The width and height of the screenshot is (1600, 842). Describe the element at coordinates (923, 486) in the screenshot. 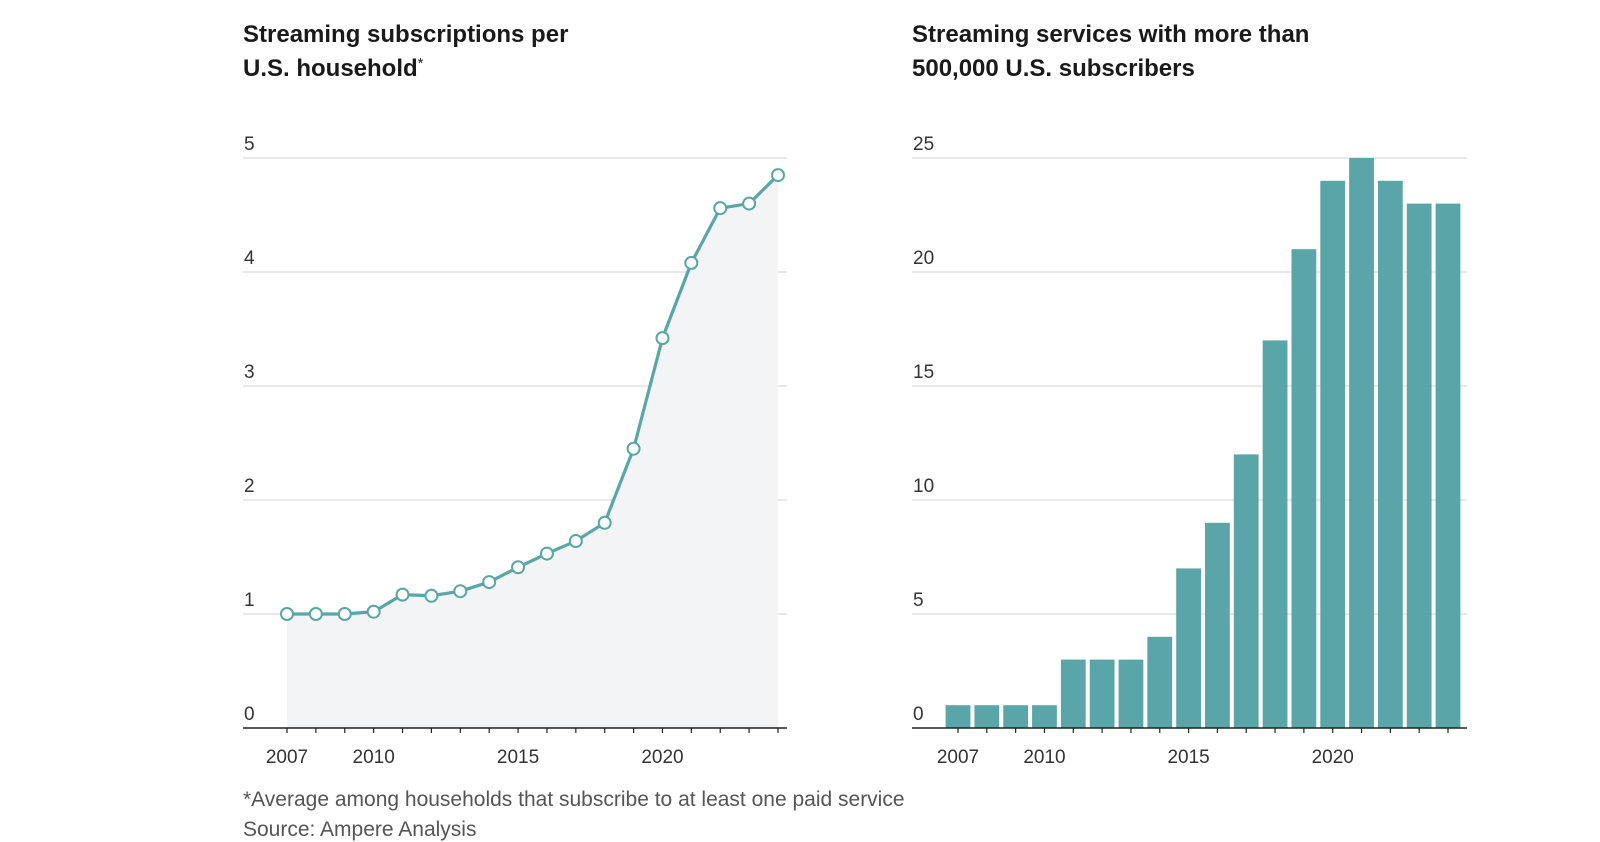

I see `y-tick-label: 10` at that location.